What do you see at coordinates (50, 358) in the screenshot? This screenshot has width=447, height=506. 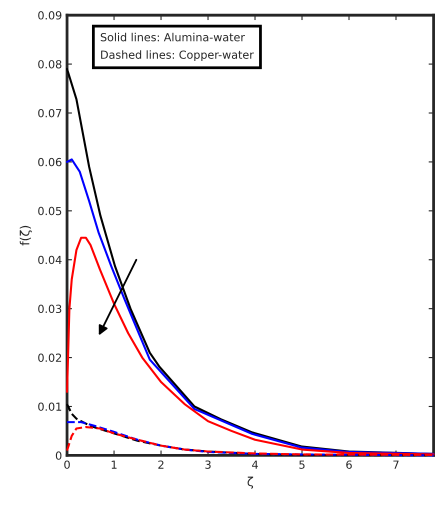 I see `y-tick-label: 0.02` at bounding box center [50, 358].